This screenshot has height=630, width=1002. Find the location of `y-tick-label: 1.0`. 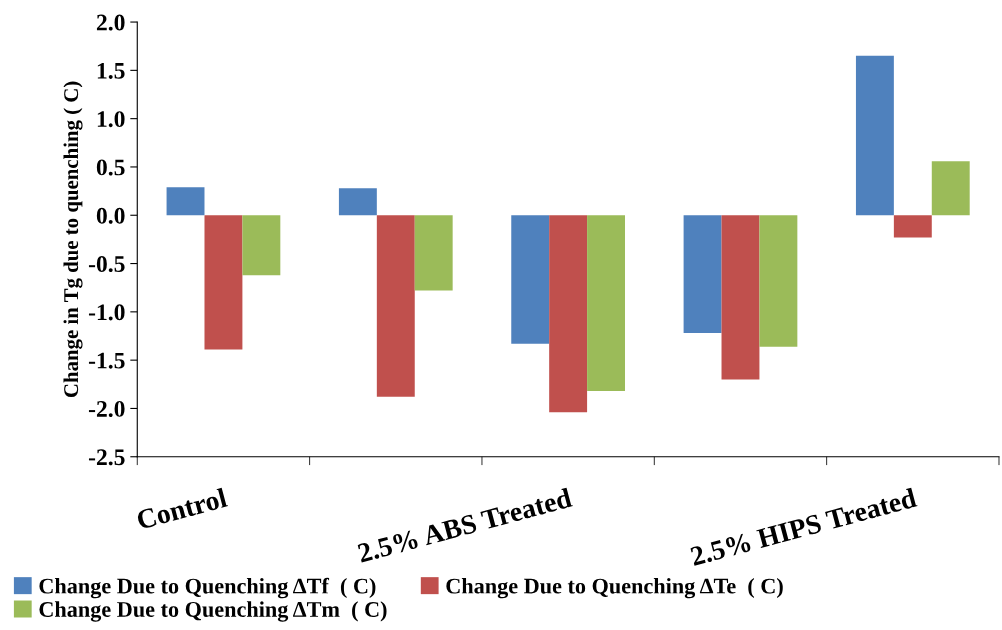

y-tick-label: 1.0 is located at coordinates (111, 119).